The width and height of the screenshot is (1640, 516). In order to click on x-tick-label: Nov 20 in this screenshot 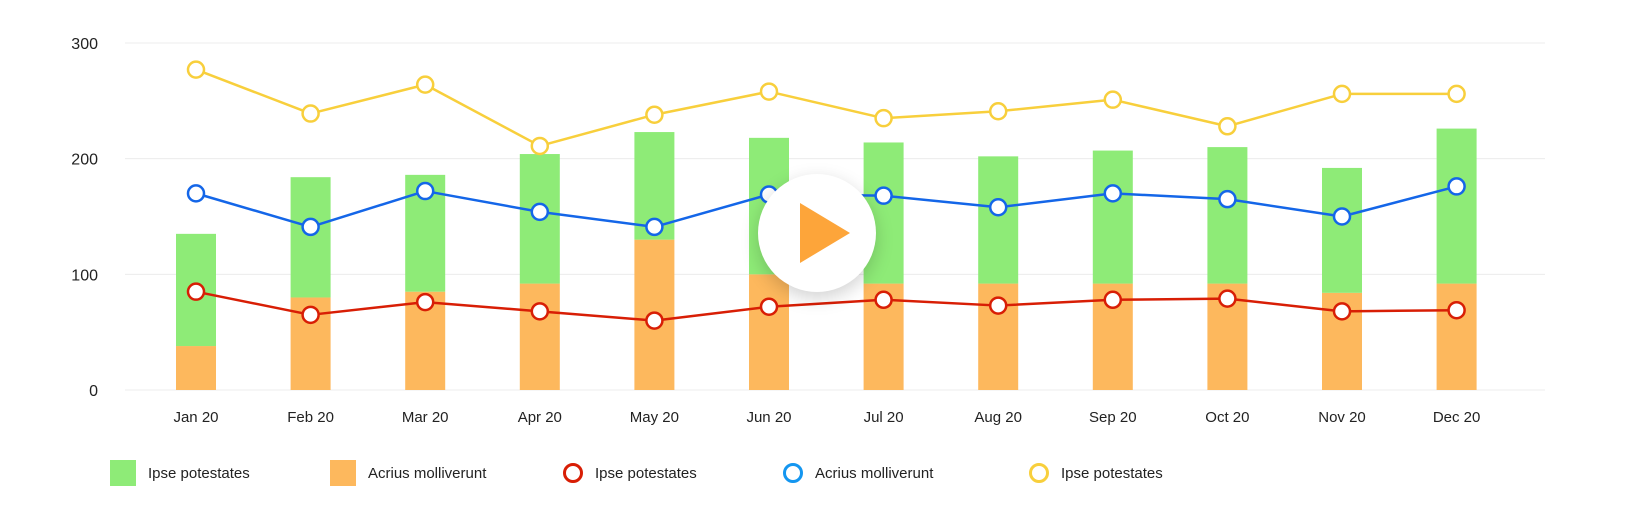, I will do `click(1342, 417)`.